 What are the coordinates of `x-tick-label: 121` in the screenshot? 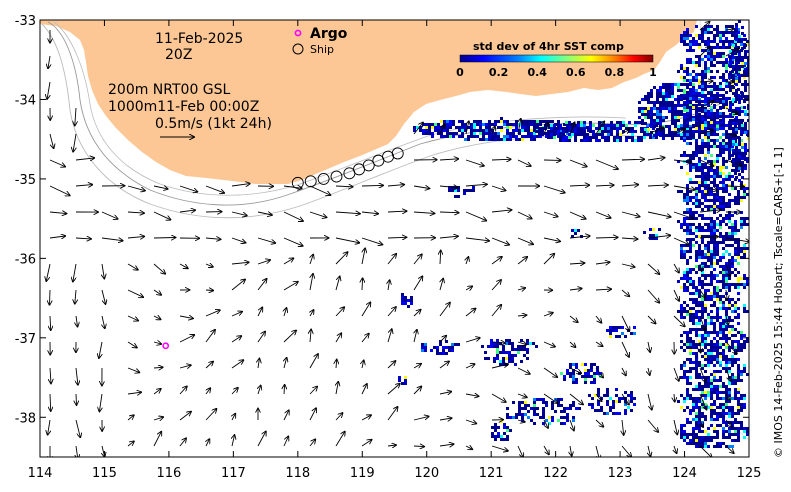 It's located at (491, 473).